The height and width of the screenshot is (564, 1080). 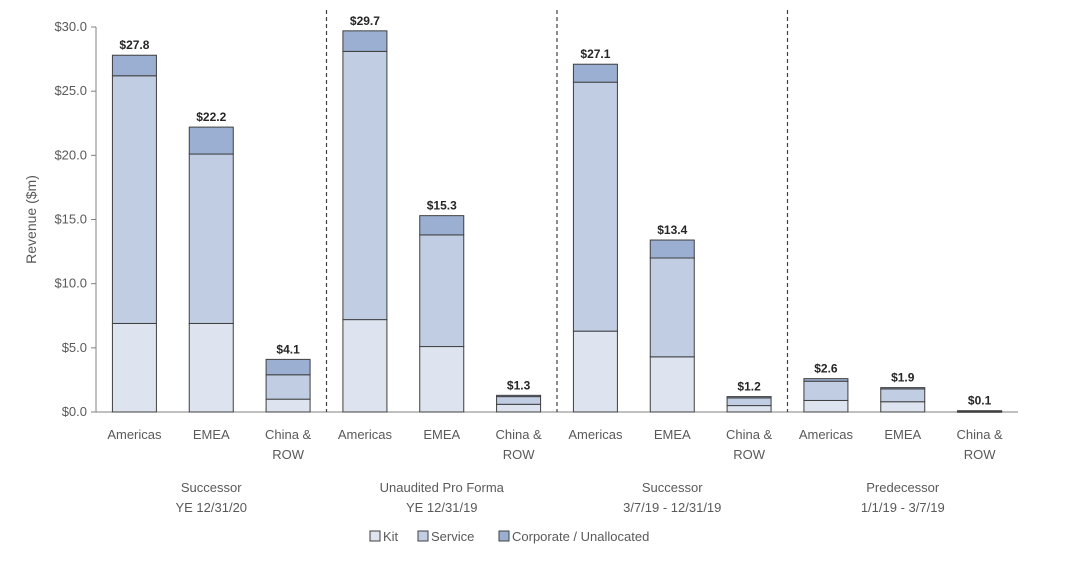 What do you see at coordinates (595, 54) in the screenshot?
I see `bar-total-label: $27.1` at bounding box center [595, 54].